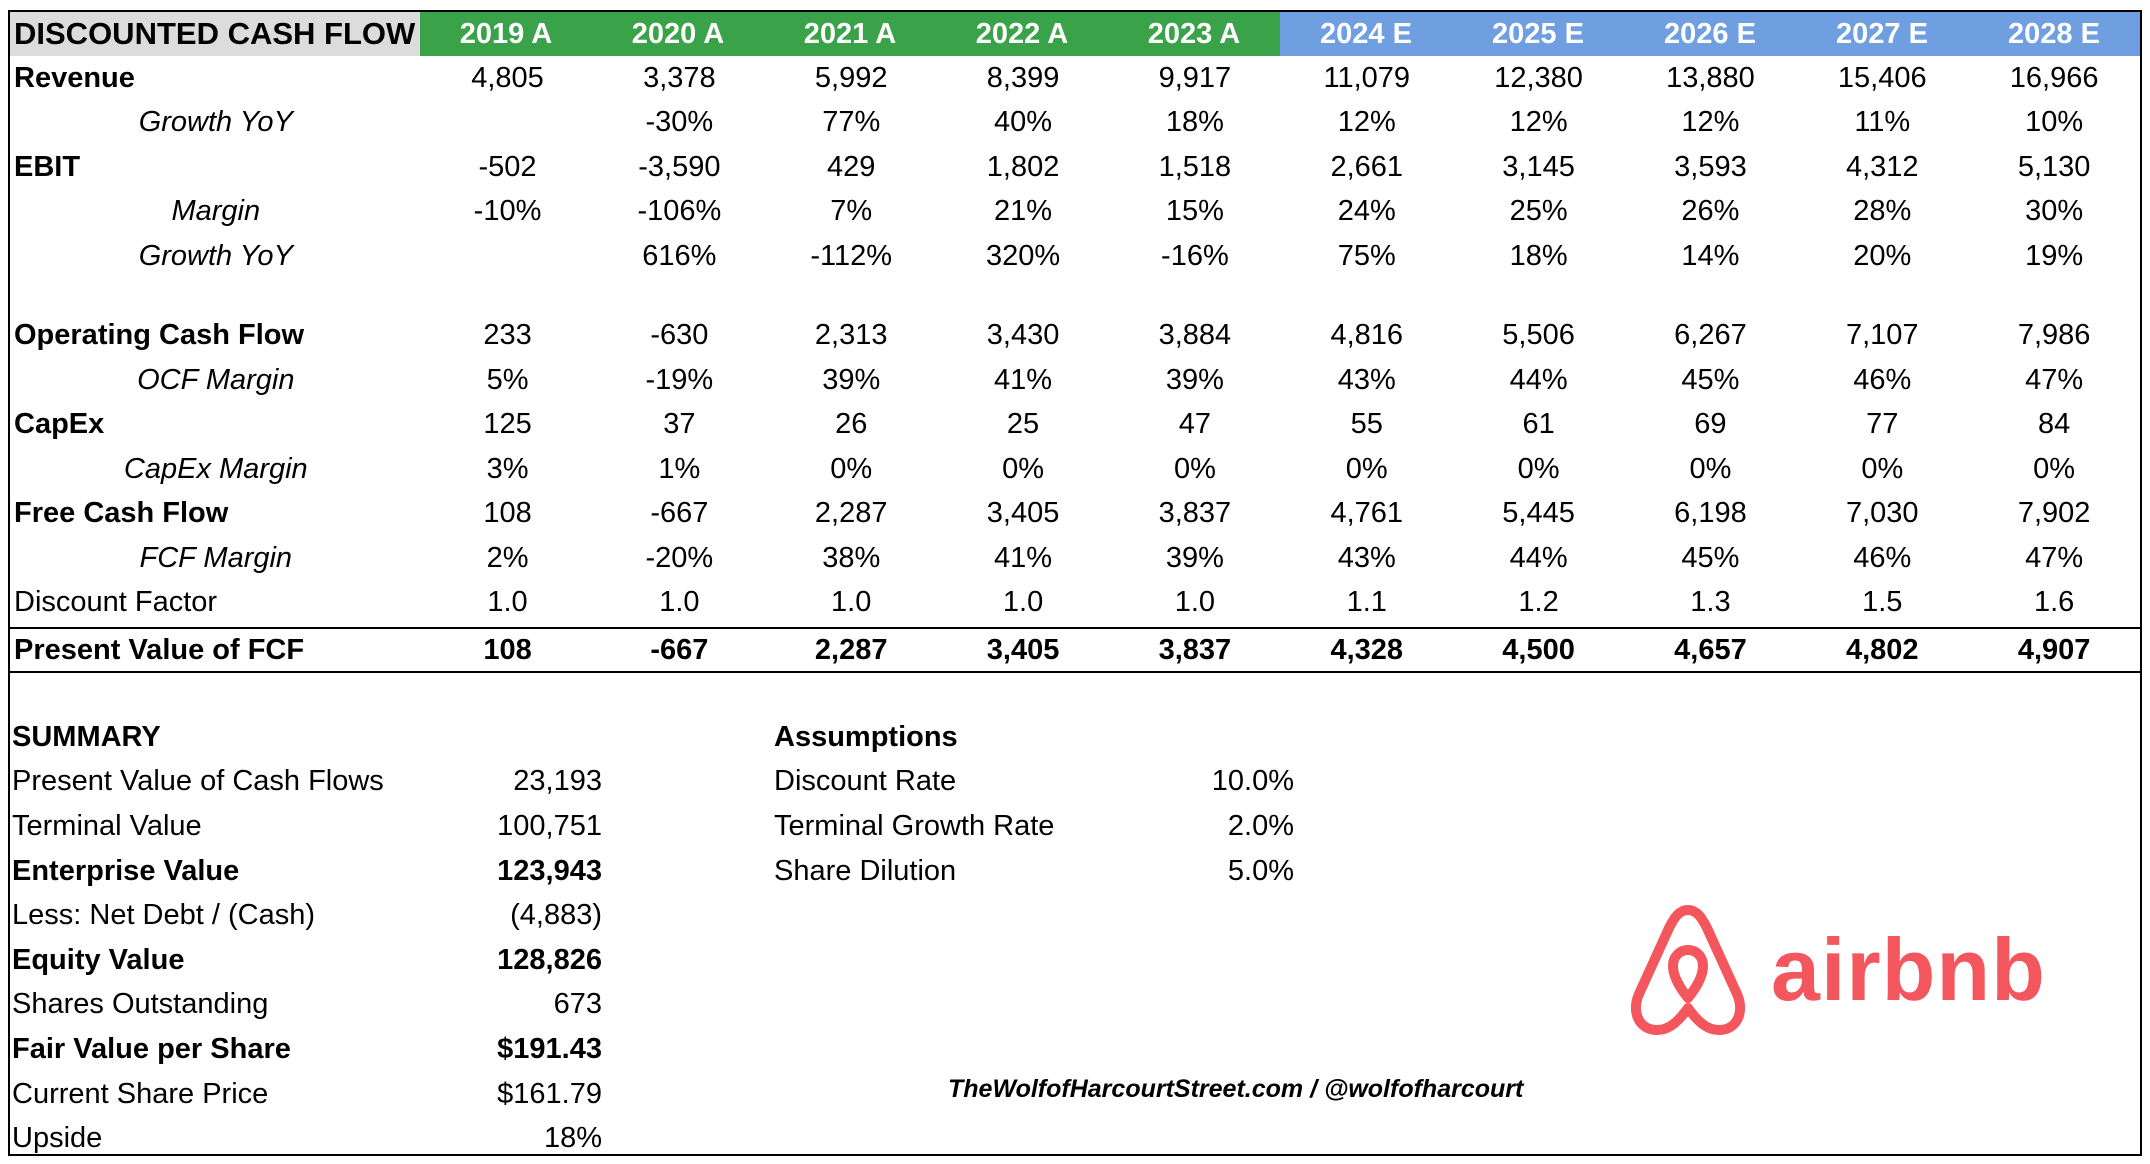  I want to click on summary-label: Enterprise Value, so click(126, 870).